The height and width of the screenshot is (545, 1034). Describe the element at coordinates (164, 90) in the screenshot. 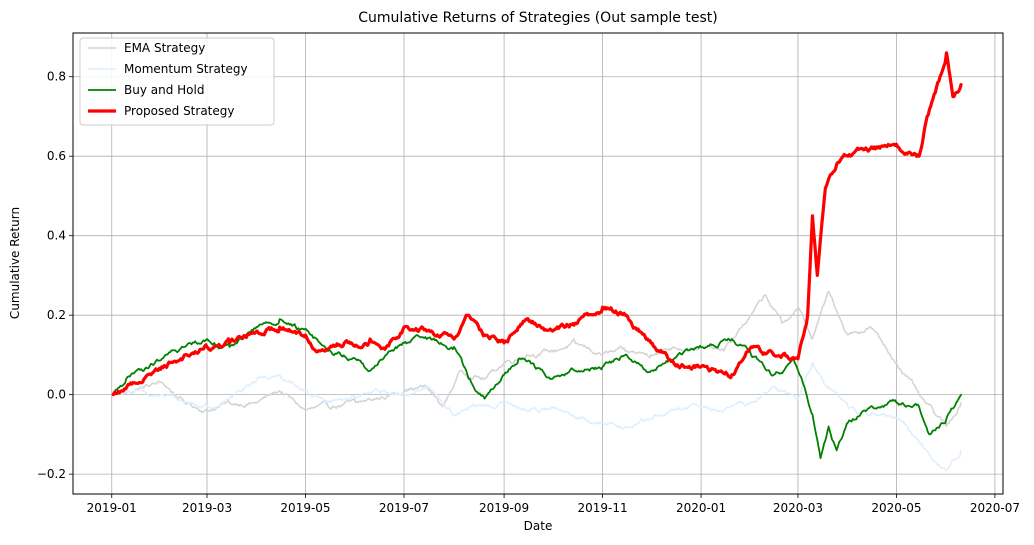

I see `legend-label: Buy and Hold` at that location.